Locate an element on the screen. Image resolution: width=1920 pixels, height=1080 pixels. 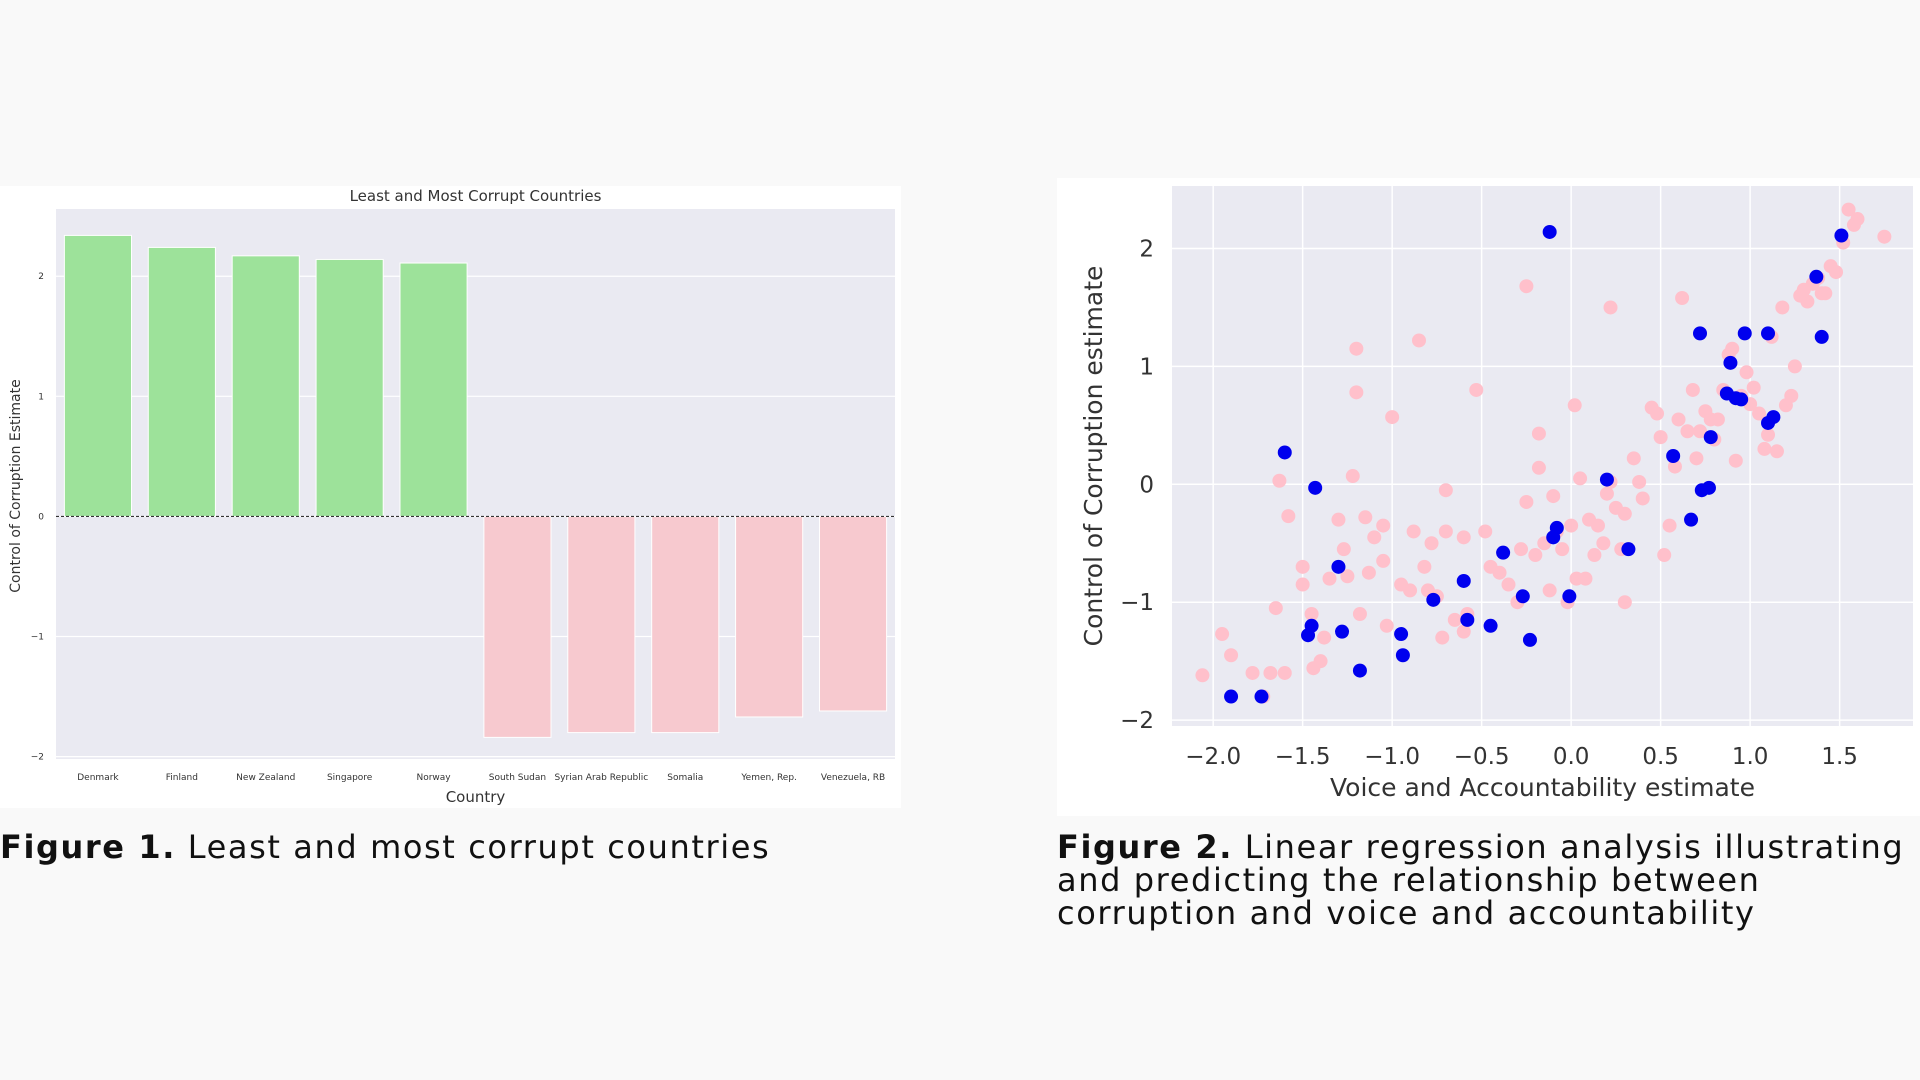
y-axis-label: Control of Corruption estimate is located at coordinates (1093, 456).